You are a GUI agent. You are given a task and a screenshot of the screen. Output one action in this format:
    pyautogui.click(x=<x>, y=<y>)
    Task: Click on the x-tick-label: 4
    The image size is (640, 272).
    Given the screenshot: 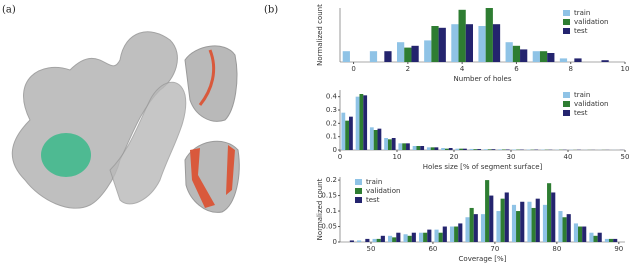 What is the action you would take?
    pyautogui.click(x=462, y=69)
    